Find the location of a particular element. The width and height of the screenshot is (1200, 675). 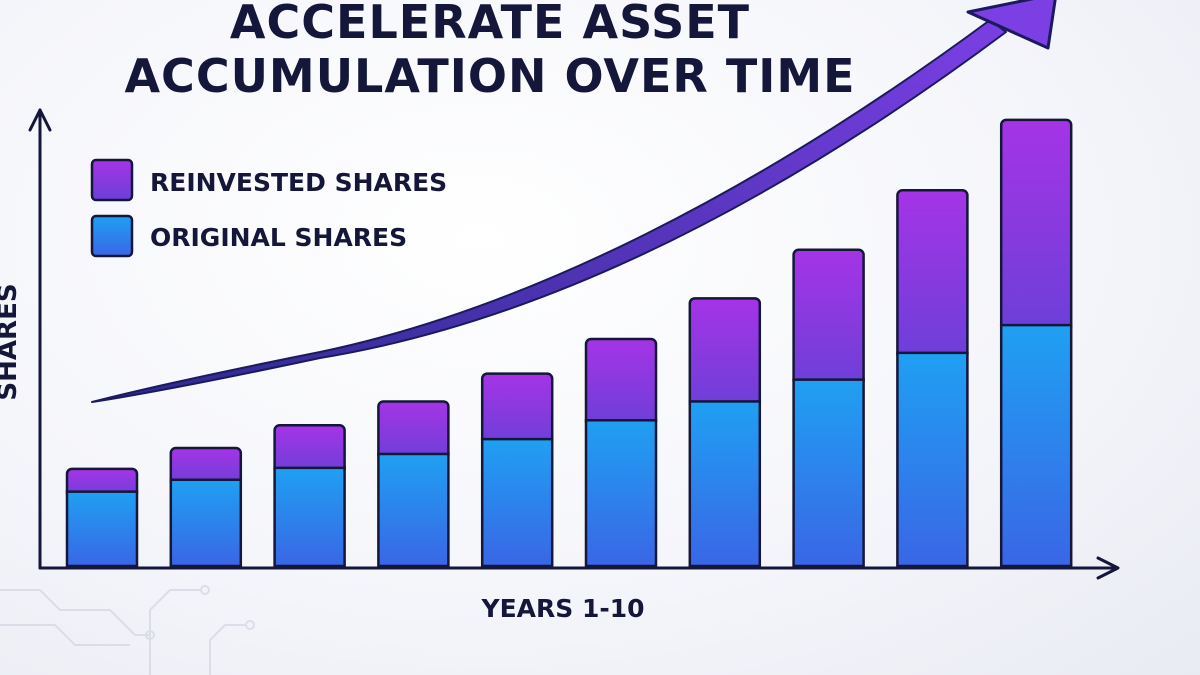

legend-swatch-original is located at coordinates (112, 236).